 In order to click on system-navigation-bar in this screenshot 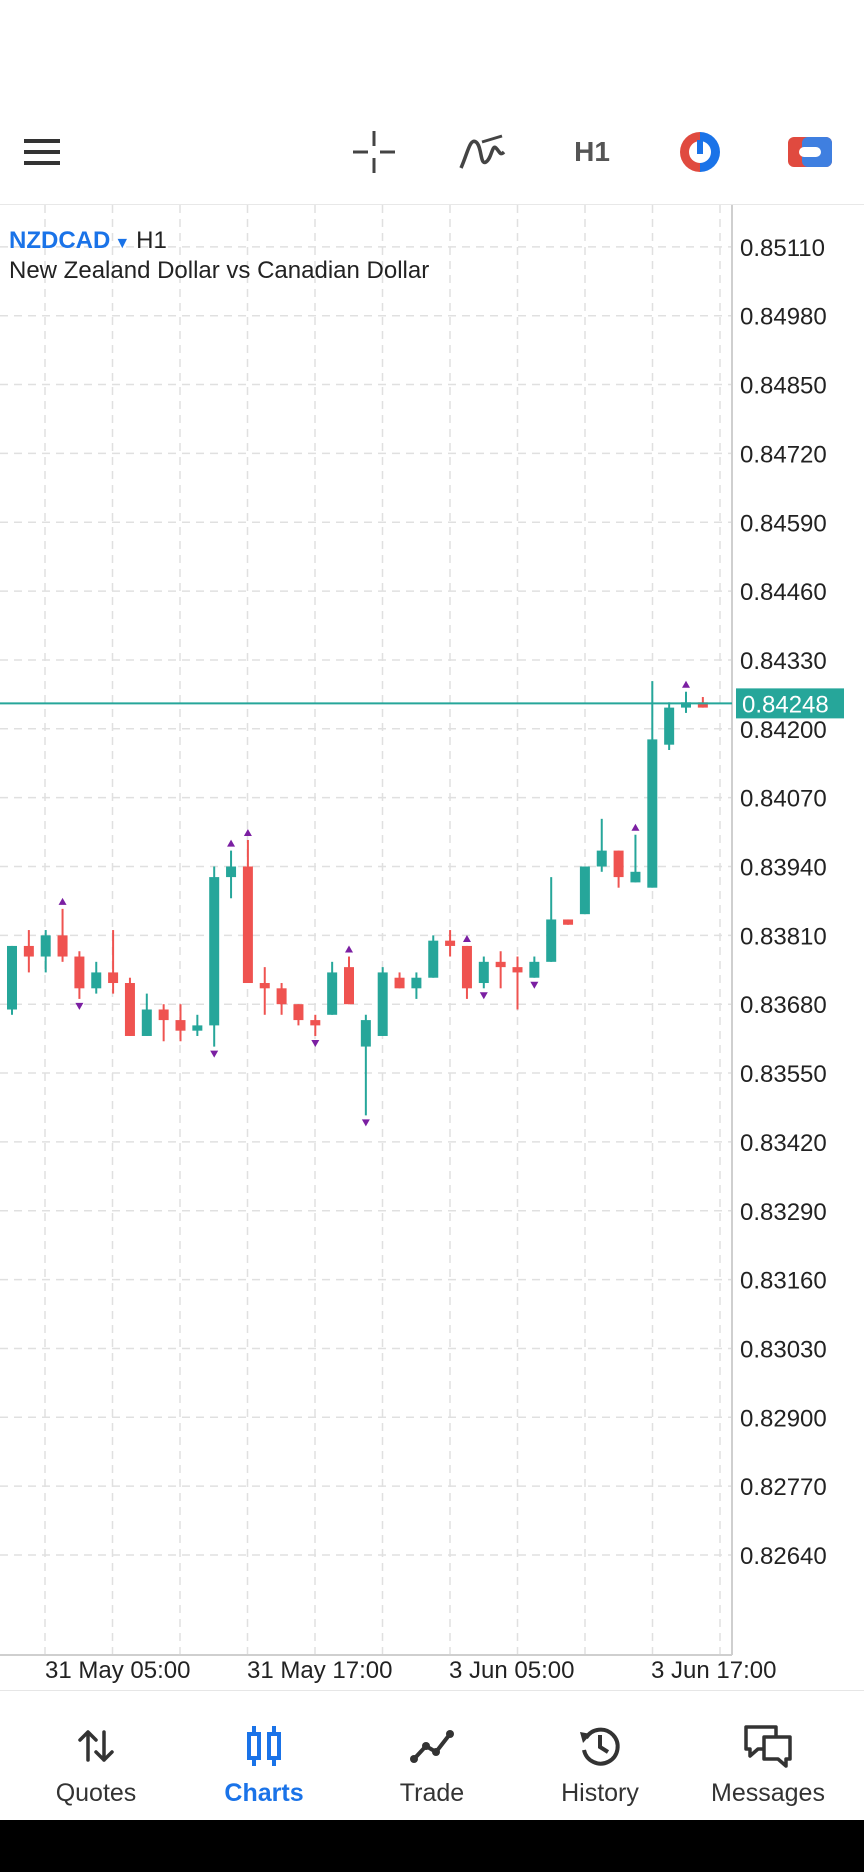, I will do `click(432, 1846)`.